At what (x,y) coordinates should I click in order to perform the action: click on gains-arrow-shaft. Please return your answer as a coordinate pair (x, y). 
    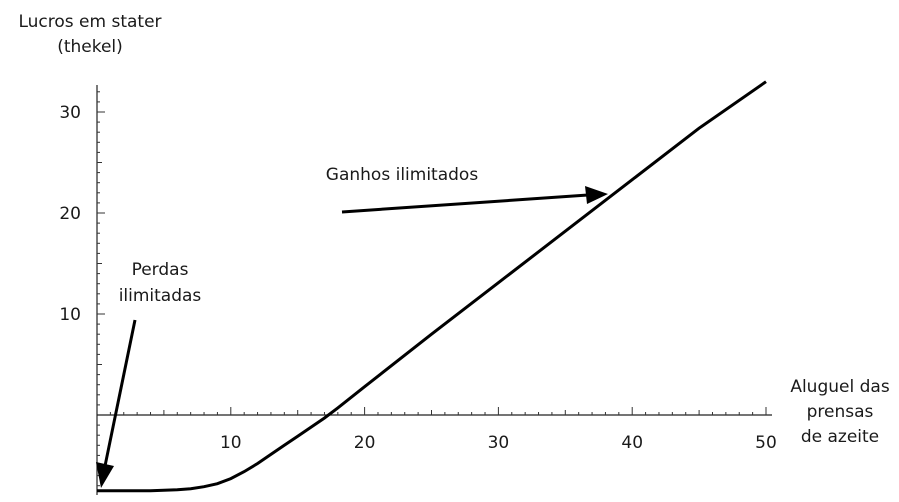
    Looking at the image, I should click on (465, 203).